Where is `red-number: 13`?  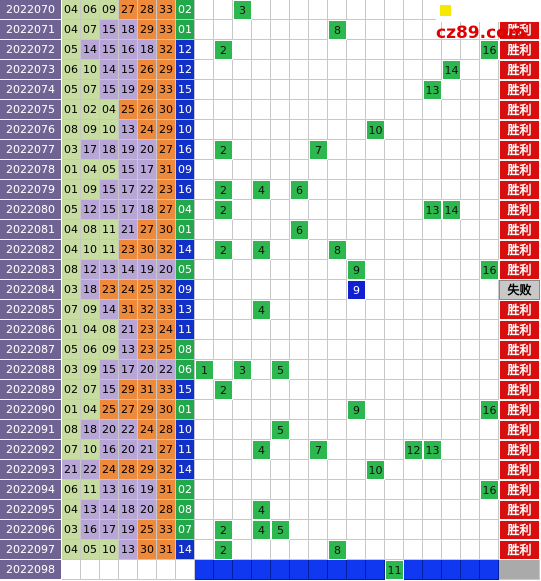 red-number: 13 is located at coordinates (128, 130).